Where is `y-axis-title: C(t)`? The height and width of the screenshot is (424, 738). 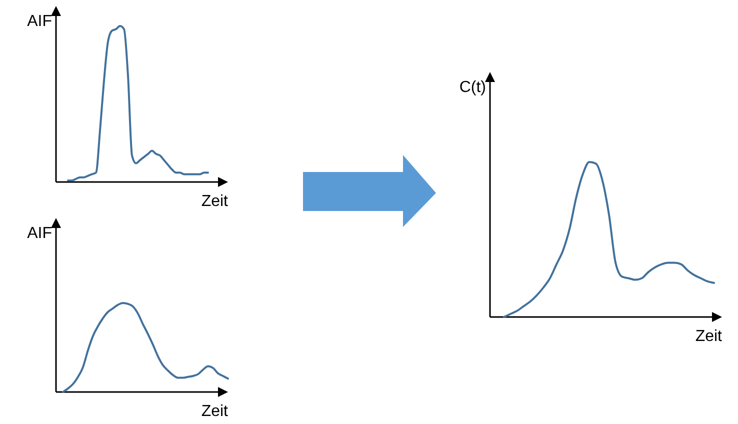
y-axis-title: C(t) is located at coordinates (472, 87).